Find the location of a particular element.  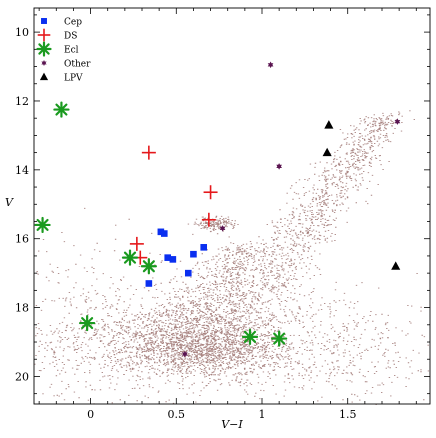

x-tick-label: 0.5 is located at coordinates (177, 414).